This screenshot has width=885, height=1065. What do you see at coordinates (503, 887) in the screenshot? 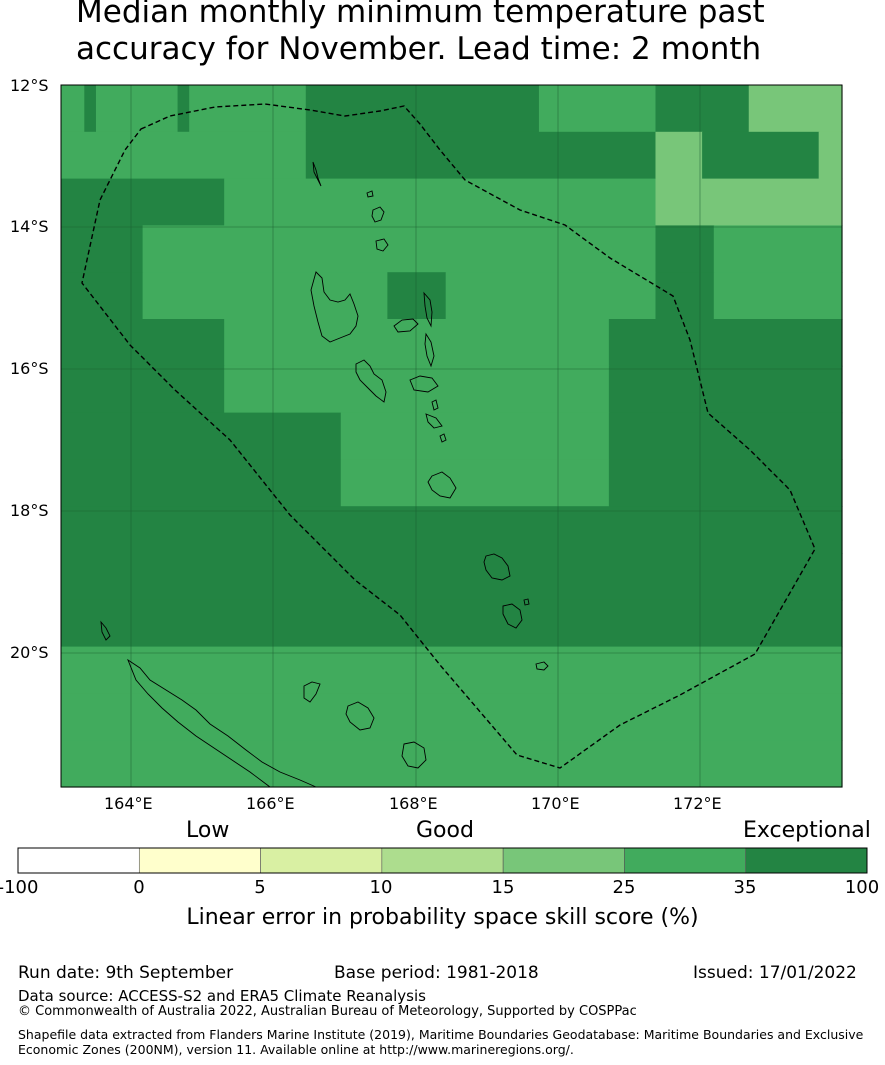
I see `colorbar-tick-15: 15` at bounding box center [503, 887].